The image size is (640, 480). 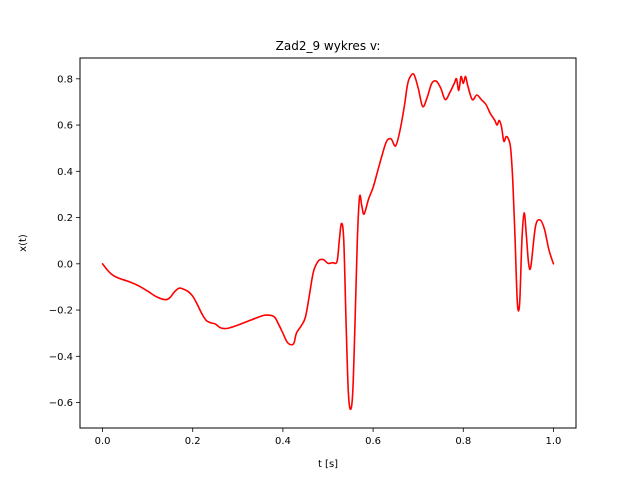 I want to click on y-tick-label: −0.4, so click(x=61, y=357).